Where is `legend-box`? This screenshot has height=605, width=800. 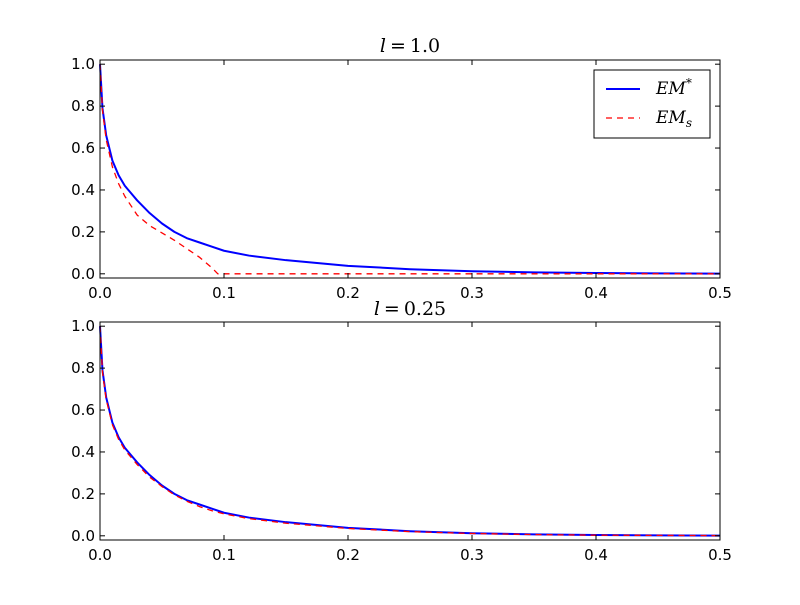 legend-box is located at coordinates (652, 104).